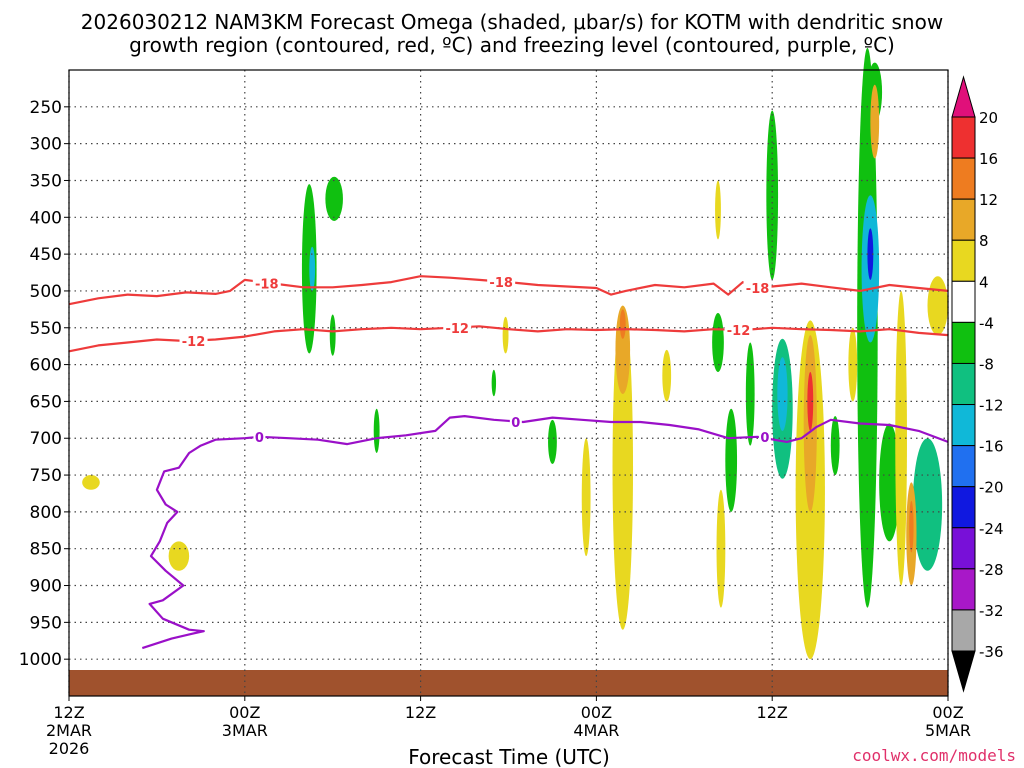 The image size is (1024, 768). Describe the element at coordinates (420, 712) in the screenshot. I see `x-tick-label-2: 12Z` at that location.